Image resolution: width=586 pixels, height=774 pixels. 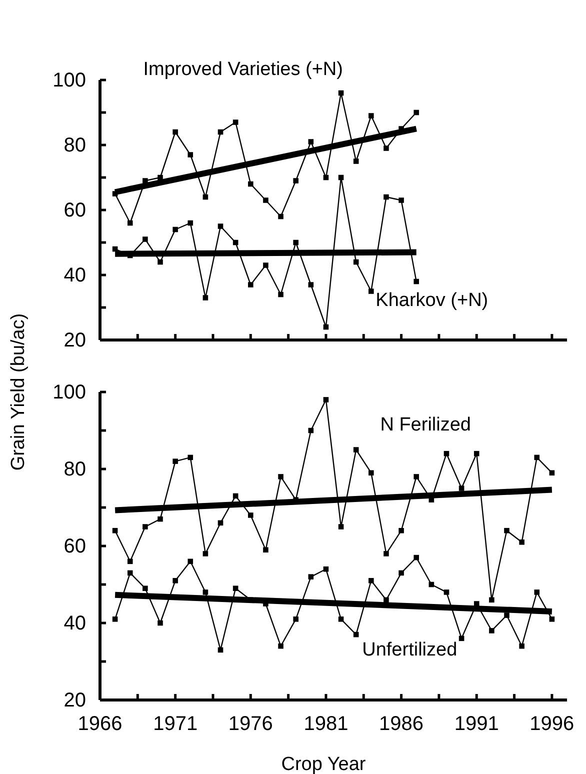 What do you see at coordinates (175, 724) in the screenshot?
I see `x-tick-label: 1971` at bounding box center [175, 724].